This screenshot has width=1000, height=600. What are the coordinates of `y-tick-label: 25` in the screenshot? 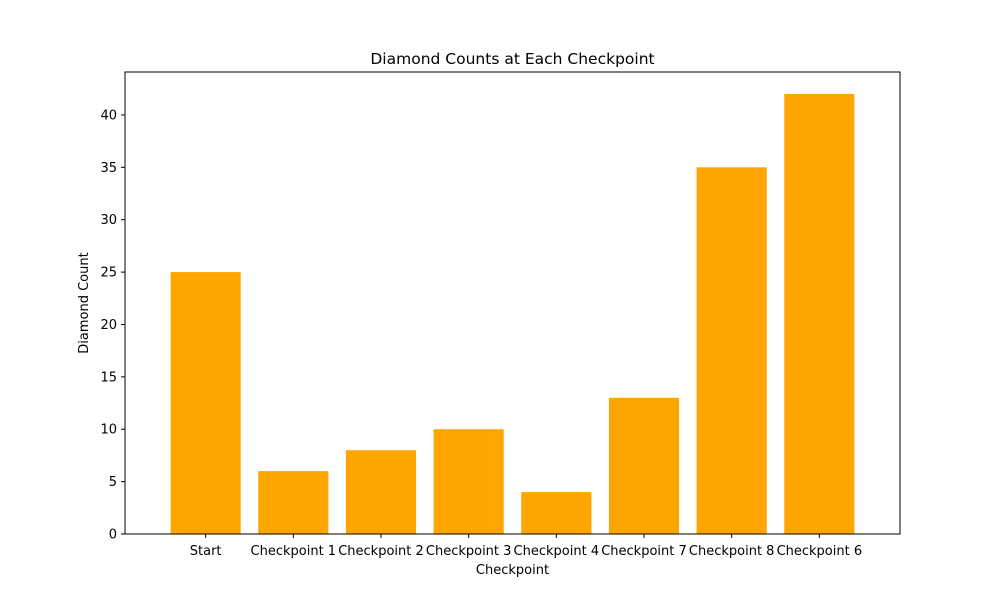 It's located at (108, 273).